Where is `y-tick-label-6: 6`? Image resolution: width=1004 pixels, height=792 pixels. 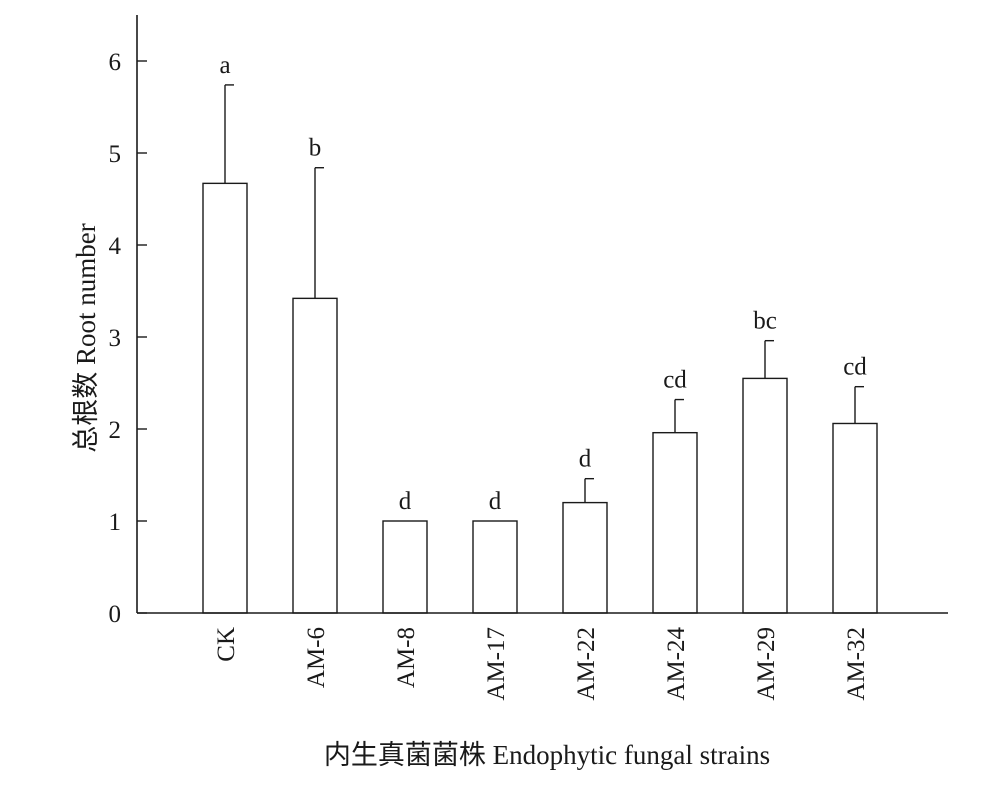 y-tick-label-6: 6 is located at coordinates (115, 62).